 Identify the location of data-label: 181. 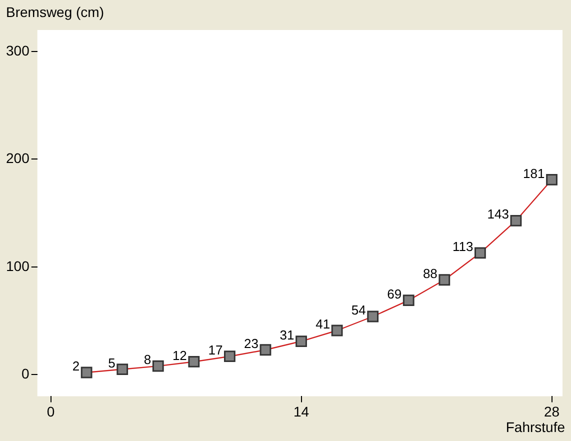
(534, 173).